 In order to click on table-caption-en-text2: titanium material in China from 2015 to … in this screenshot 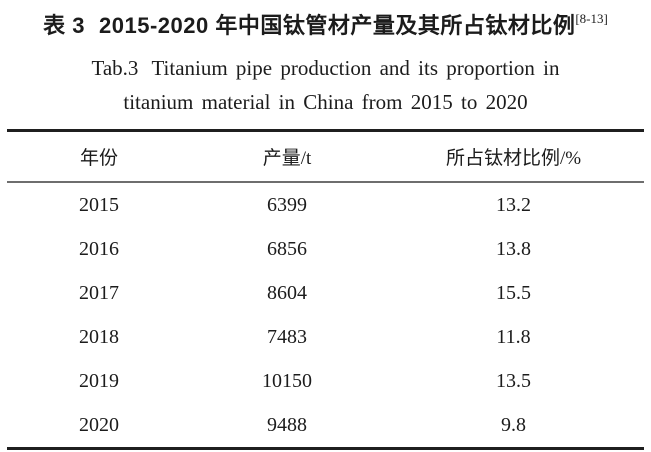, I will do `click(325, 102)`.